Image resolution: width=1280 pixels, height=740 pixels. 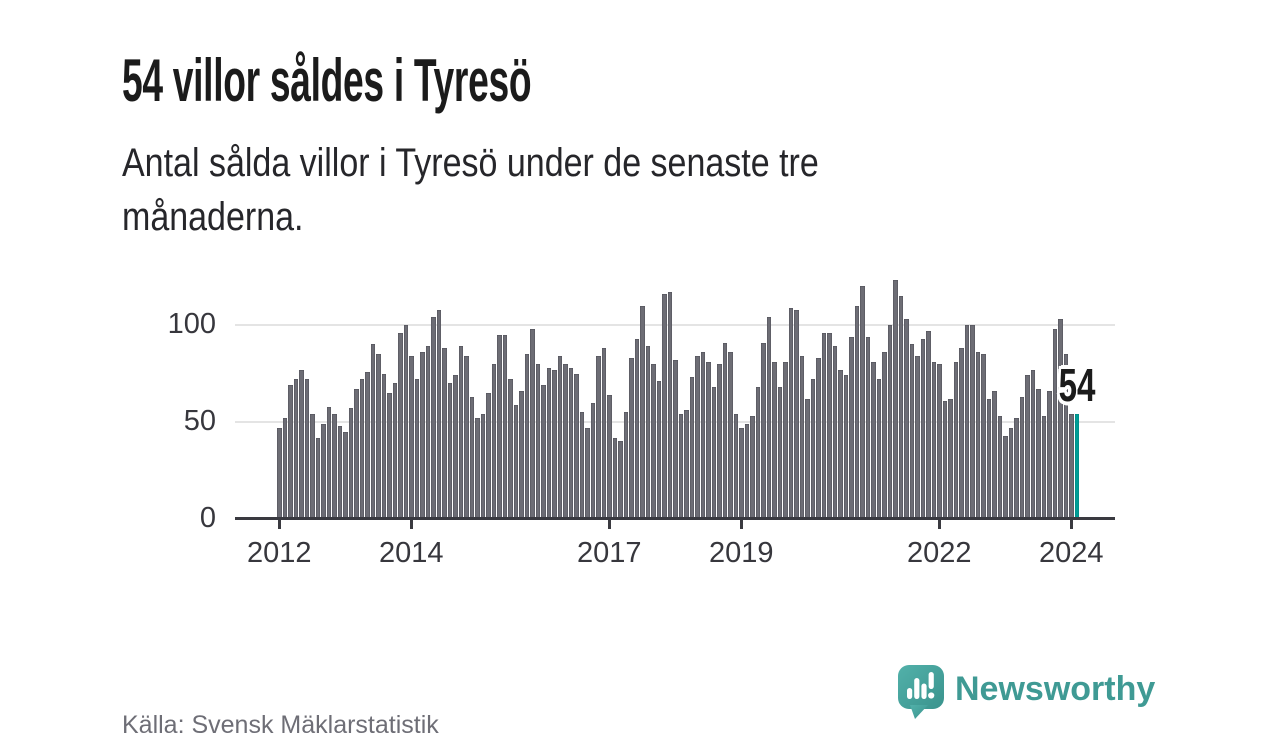 What do you see at coordinates (207, 518) in the screenshot?
I see `y-axis-tick-label: 0` at bounding box center [207, 518].